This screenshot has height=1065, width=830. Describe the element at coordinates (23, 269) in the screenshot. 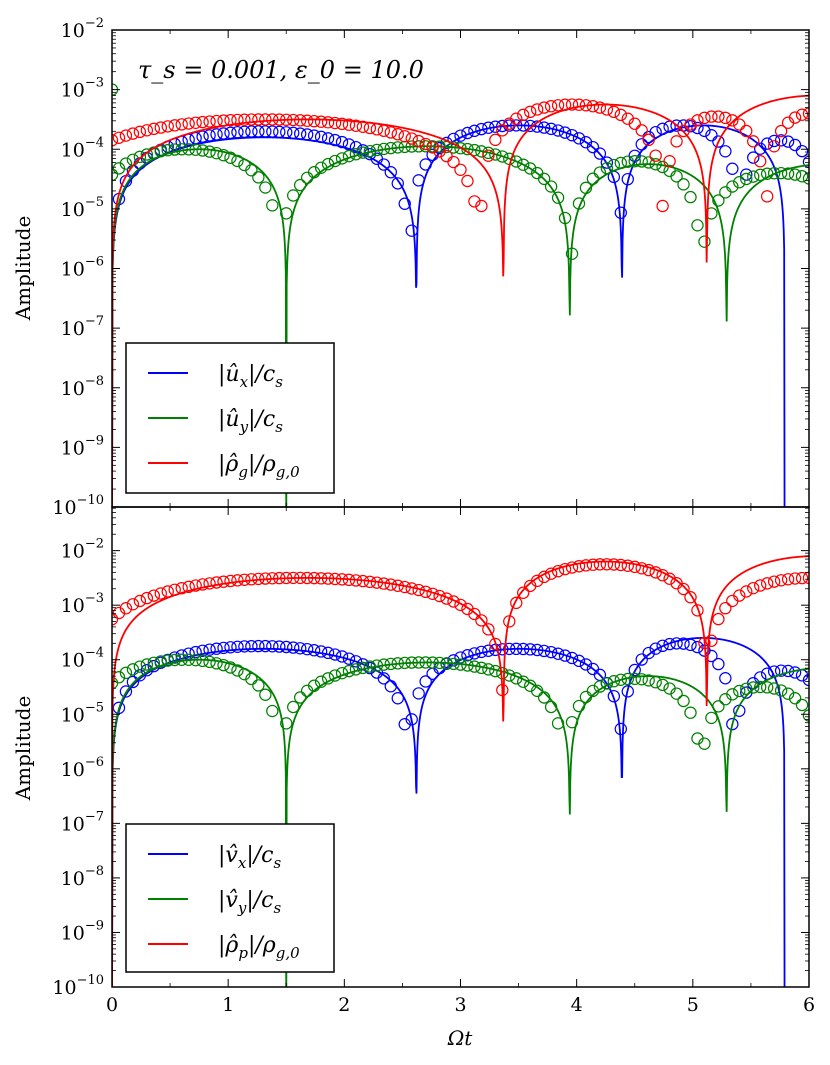

I see `top-y-axis-label: Amplitude` at that location.